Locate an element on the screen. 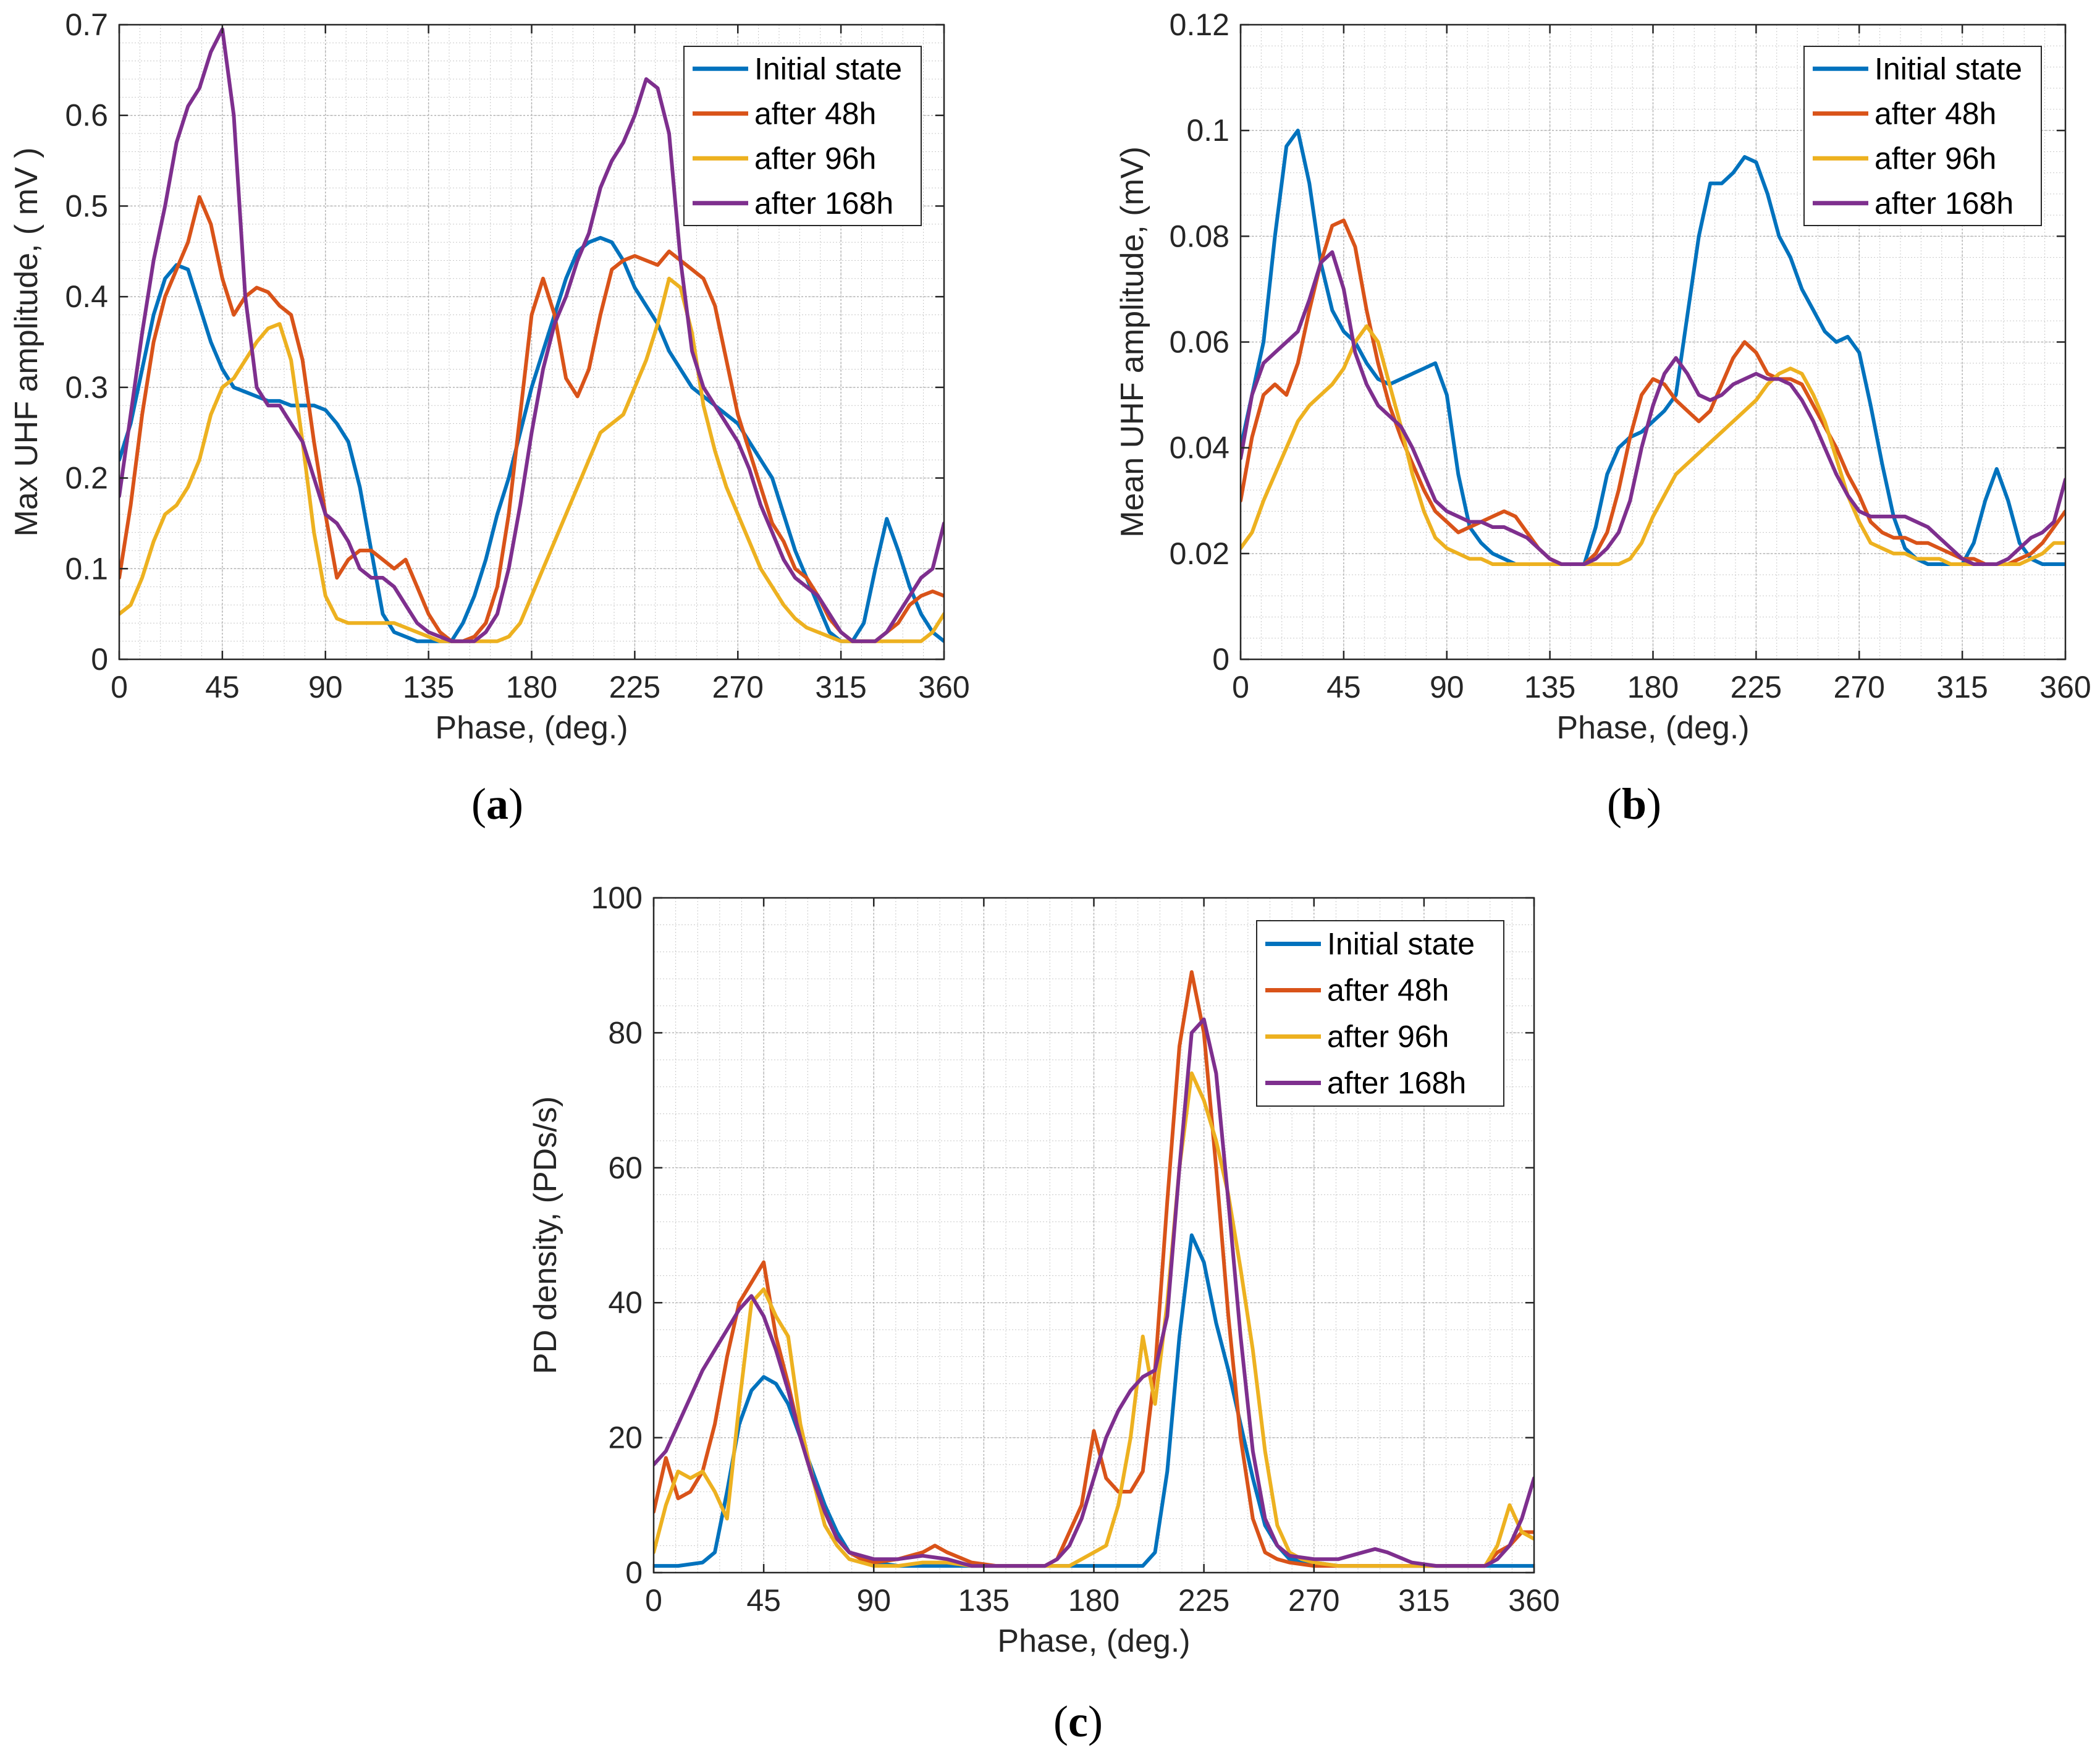 Image resolution: width=2100 pixels, height=1758 pixels. subplot-label-b: (b) is located at coordinates (1634, 804).